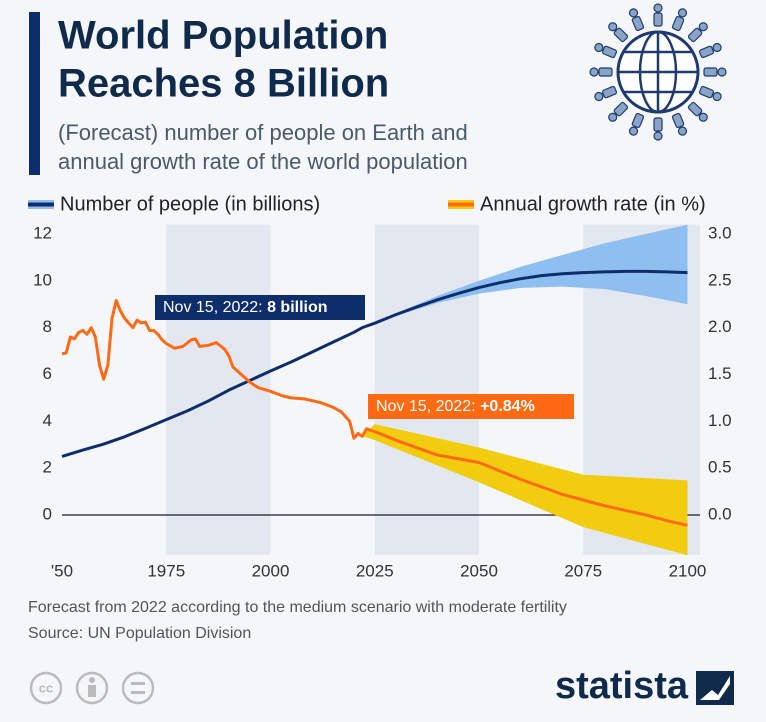 Image resolution: width=766 pixels, height=722 pixels. I want to click on y2-tick-label: 3.0, so click(720, 232).